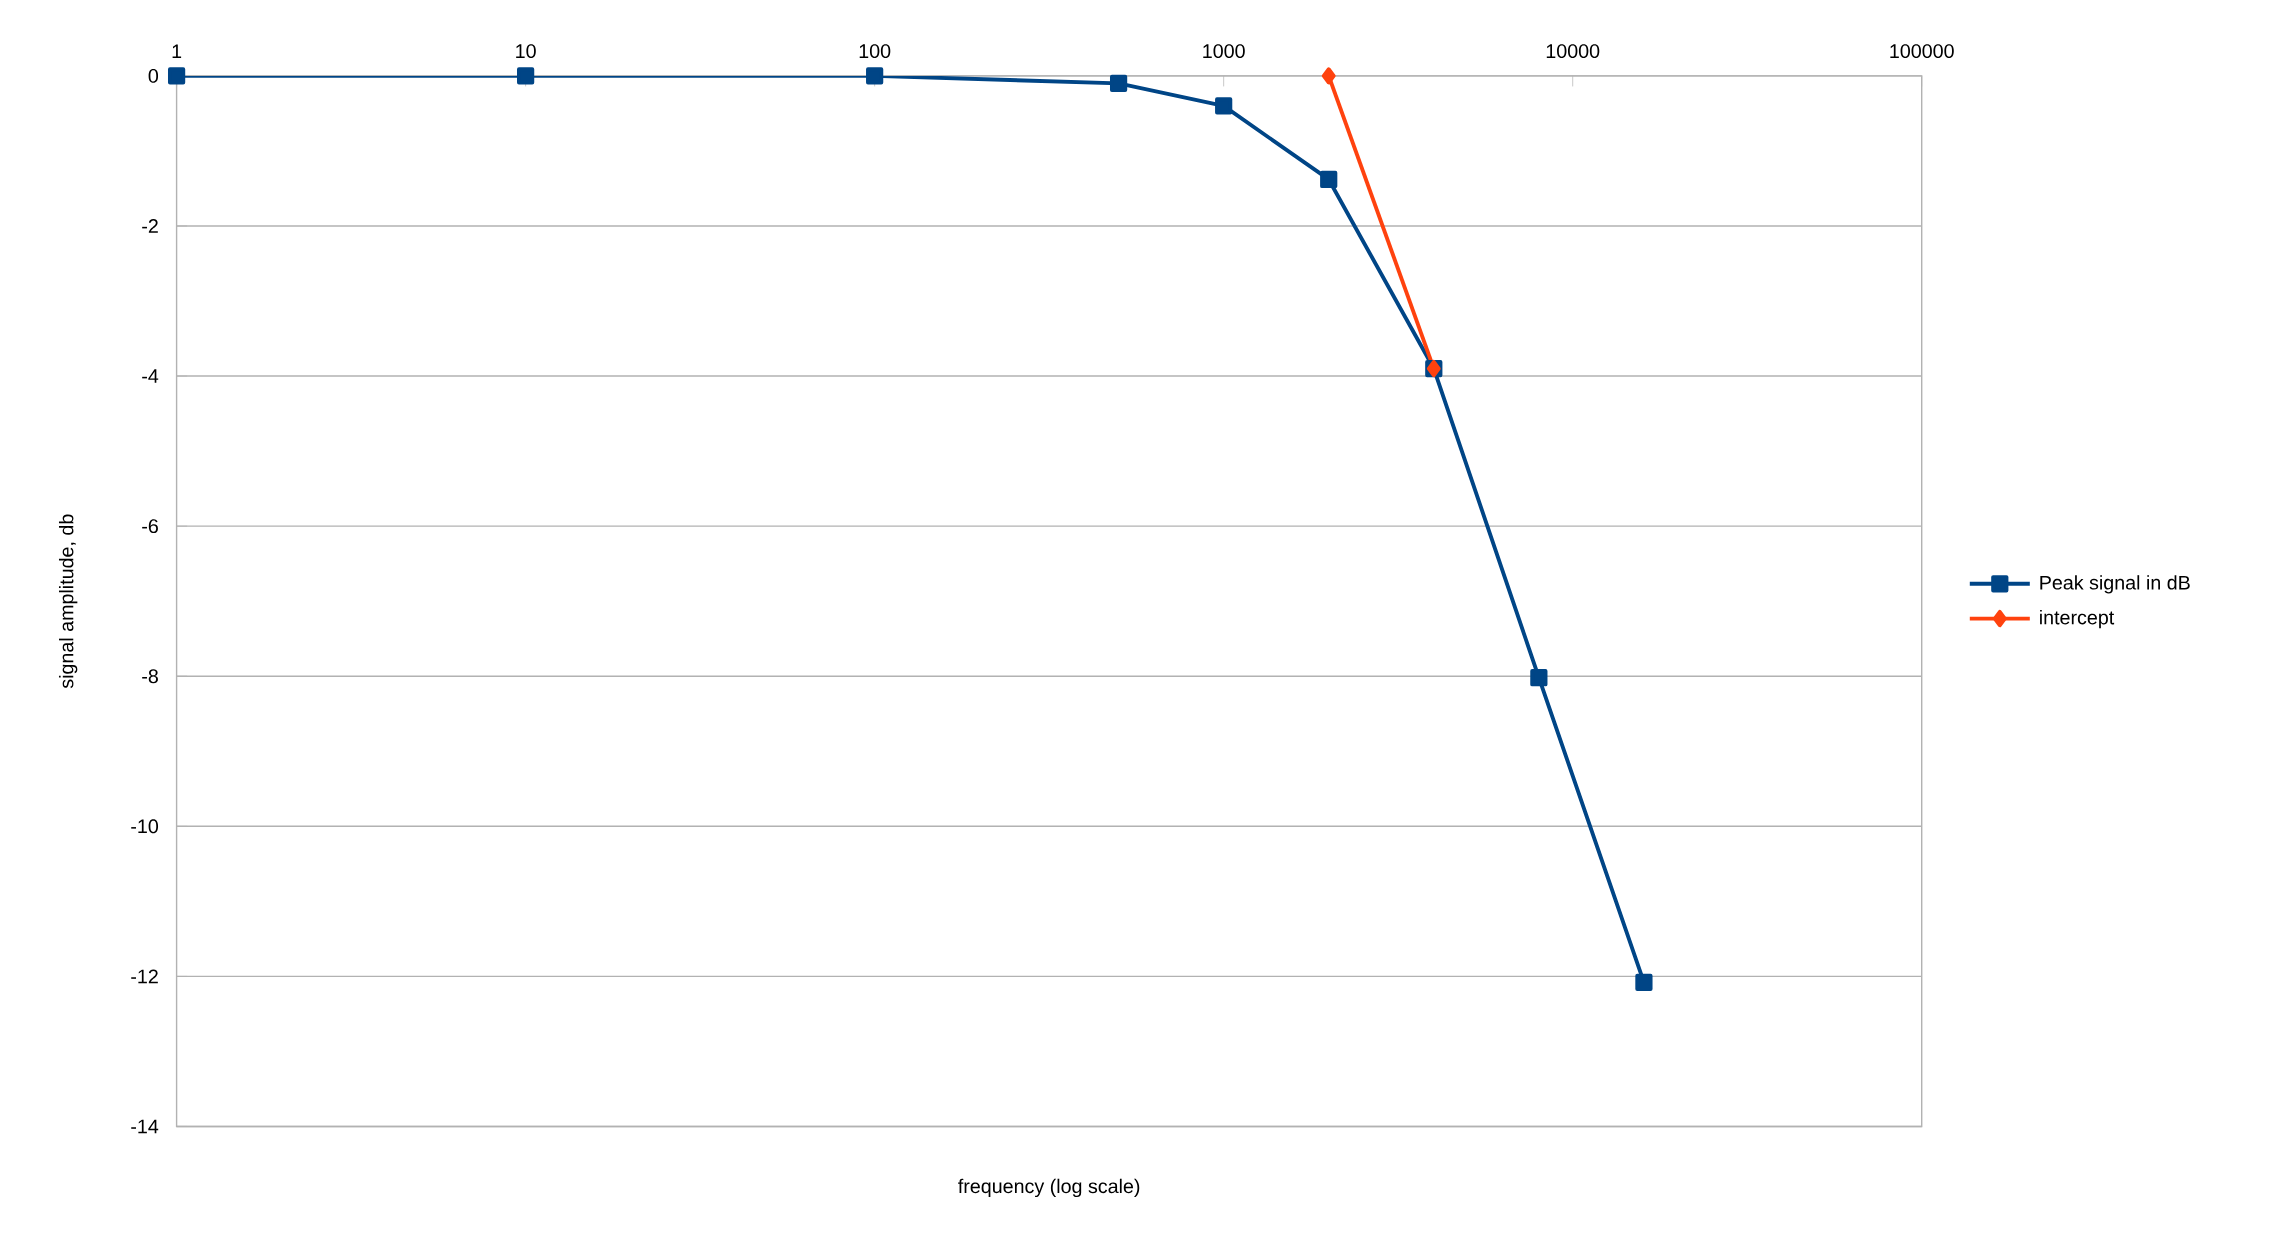 The width and height of the screenshot is (2288, 1256). What do you see at coordinates (153, 75) in the screenshot?
I see `y-tick-label: 0` at bounding box center [153, 75].